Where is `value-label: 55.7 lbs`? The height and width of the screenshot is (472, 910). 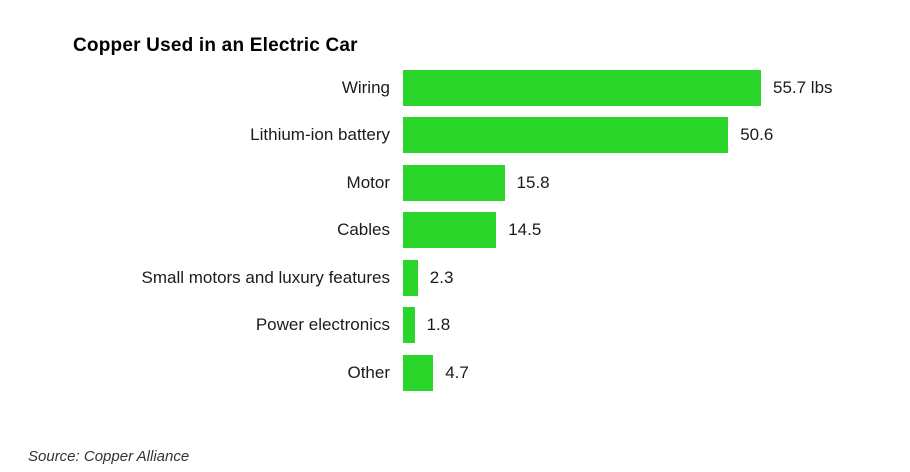 value-label: 55.7 lbs is located at coordinates (803, 87).